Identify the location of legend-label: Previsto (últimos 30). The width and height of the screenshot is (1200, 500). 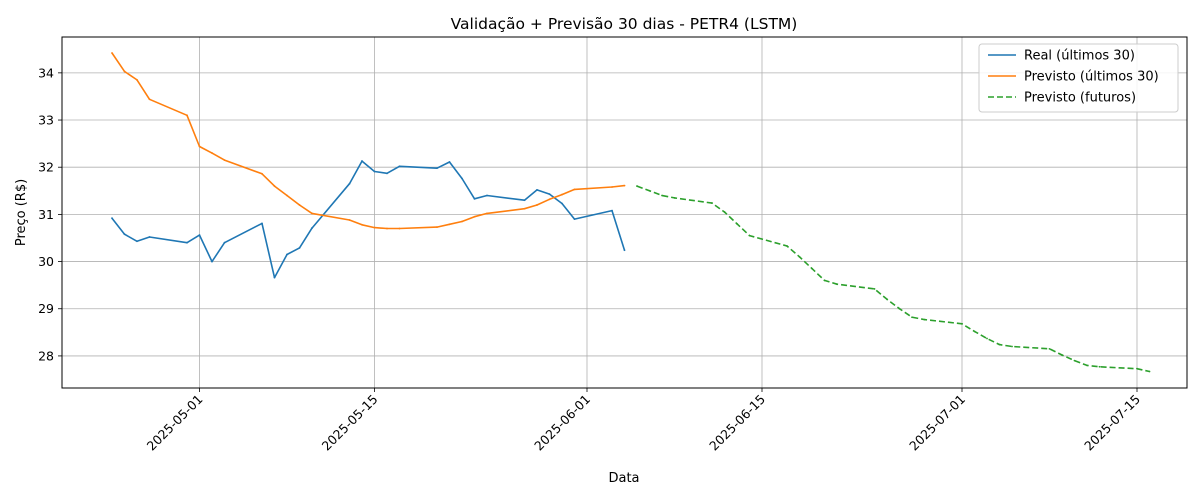
(1091, 77).